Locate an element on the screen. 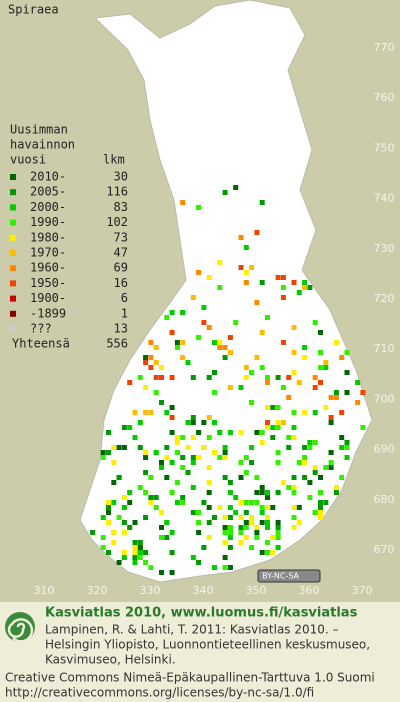 Image resolution: width=400 pixels, height=702 pixels. legend-label: 1990- is located at coordinates (48, 222).